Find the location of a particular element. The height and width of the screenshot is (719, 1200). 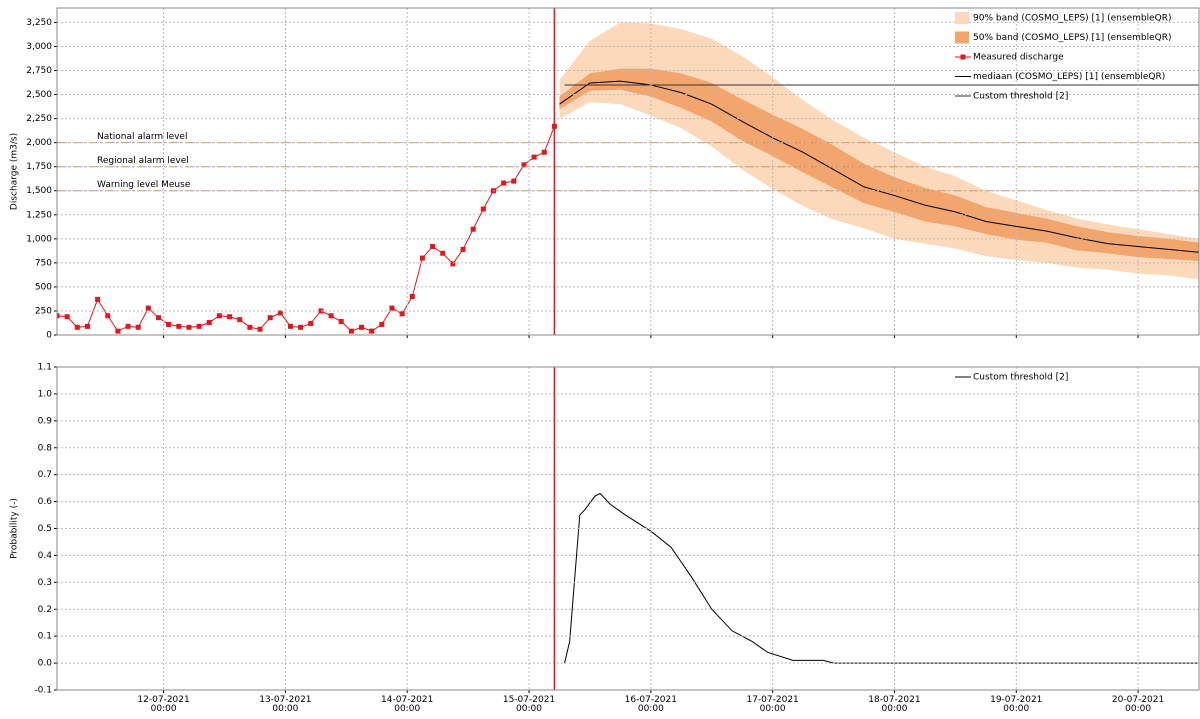

y-tick-label: 0.2 is located at coordinates (45, 610).